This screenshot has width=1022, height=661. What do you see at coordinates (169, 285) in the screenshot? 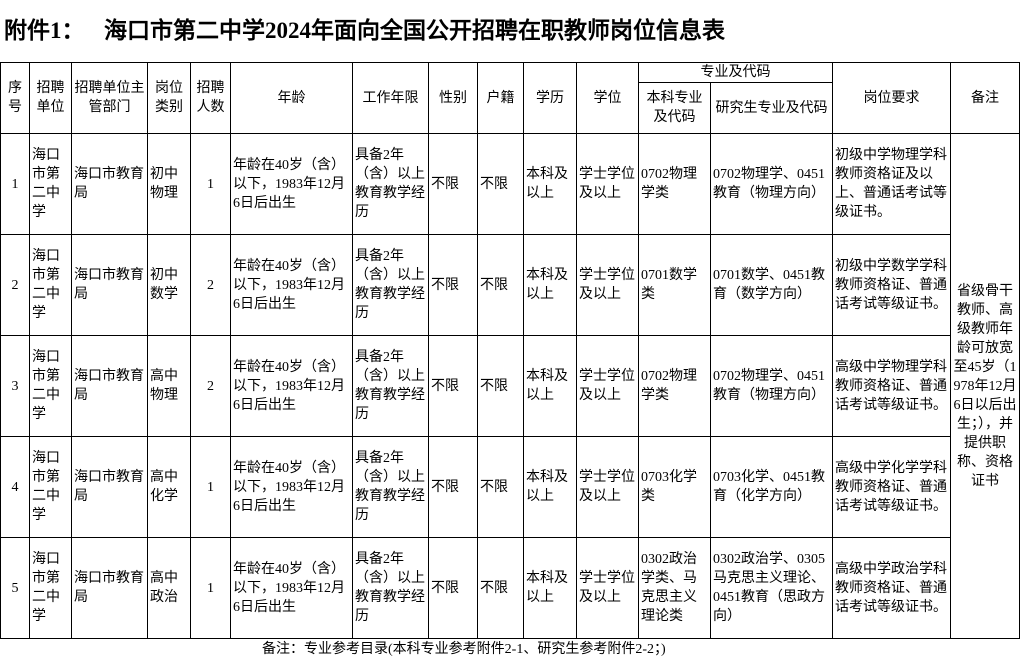
I see `cell-type: 初中数学` at bounding box center [169, 285].